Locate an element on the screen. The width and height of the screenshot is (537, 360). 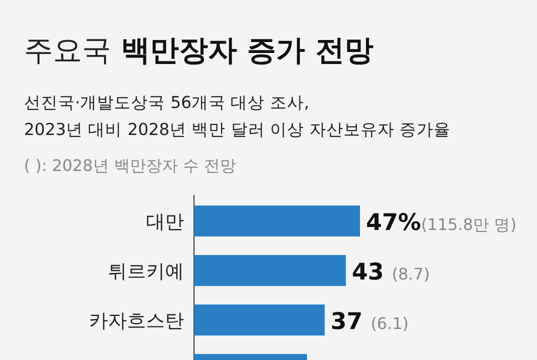
text: ( ): 2028년 백만장자 수 전망 is located at coordinates (130, 165).